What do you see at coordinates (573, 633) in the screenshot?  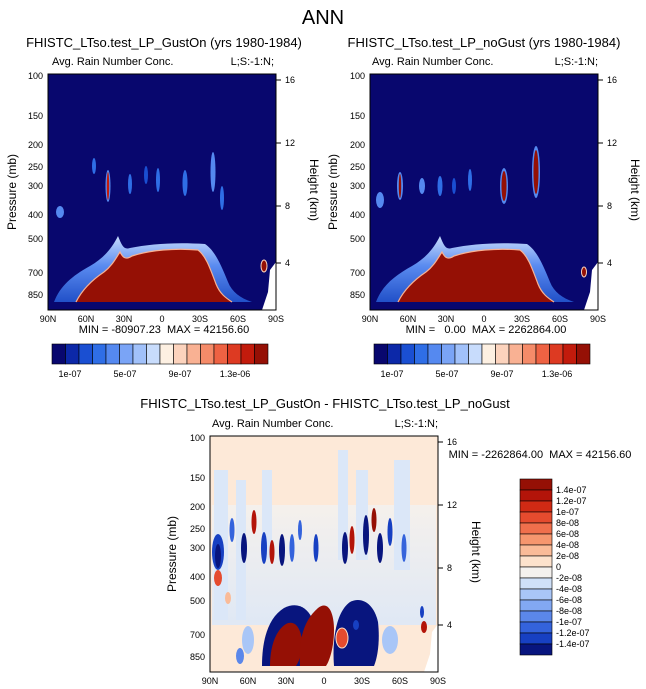 I see `colorbar-label: -1.2e-07` at bounding box center [573, 633].